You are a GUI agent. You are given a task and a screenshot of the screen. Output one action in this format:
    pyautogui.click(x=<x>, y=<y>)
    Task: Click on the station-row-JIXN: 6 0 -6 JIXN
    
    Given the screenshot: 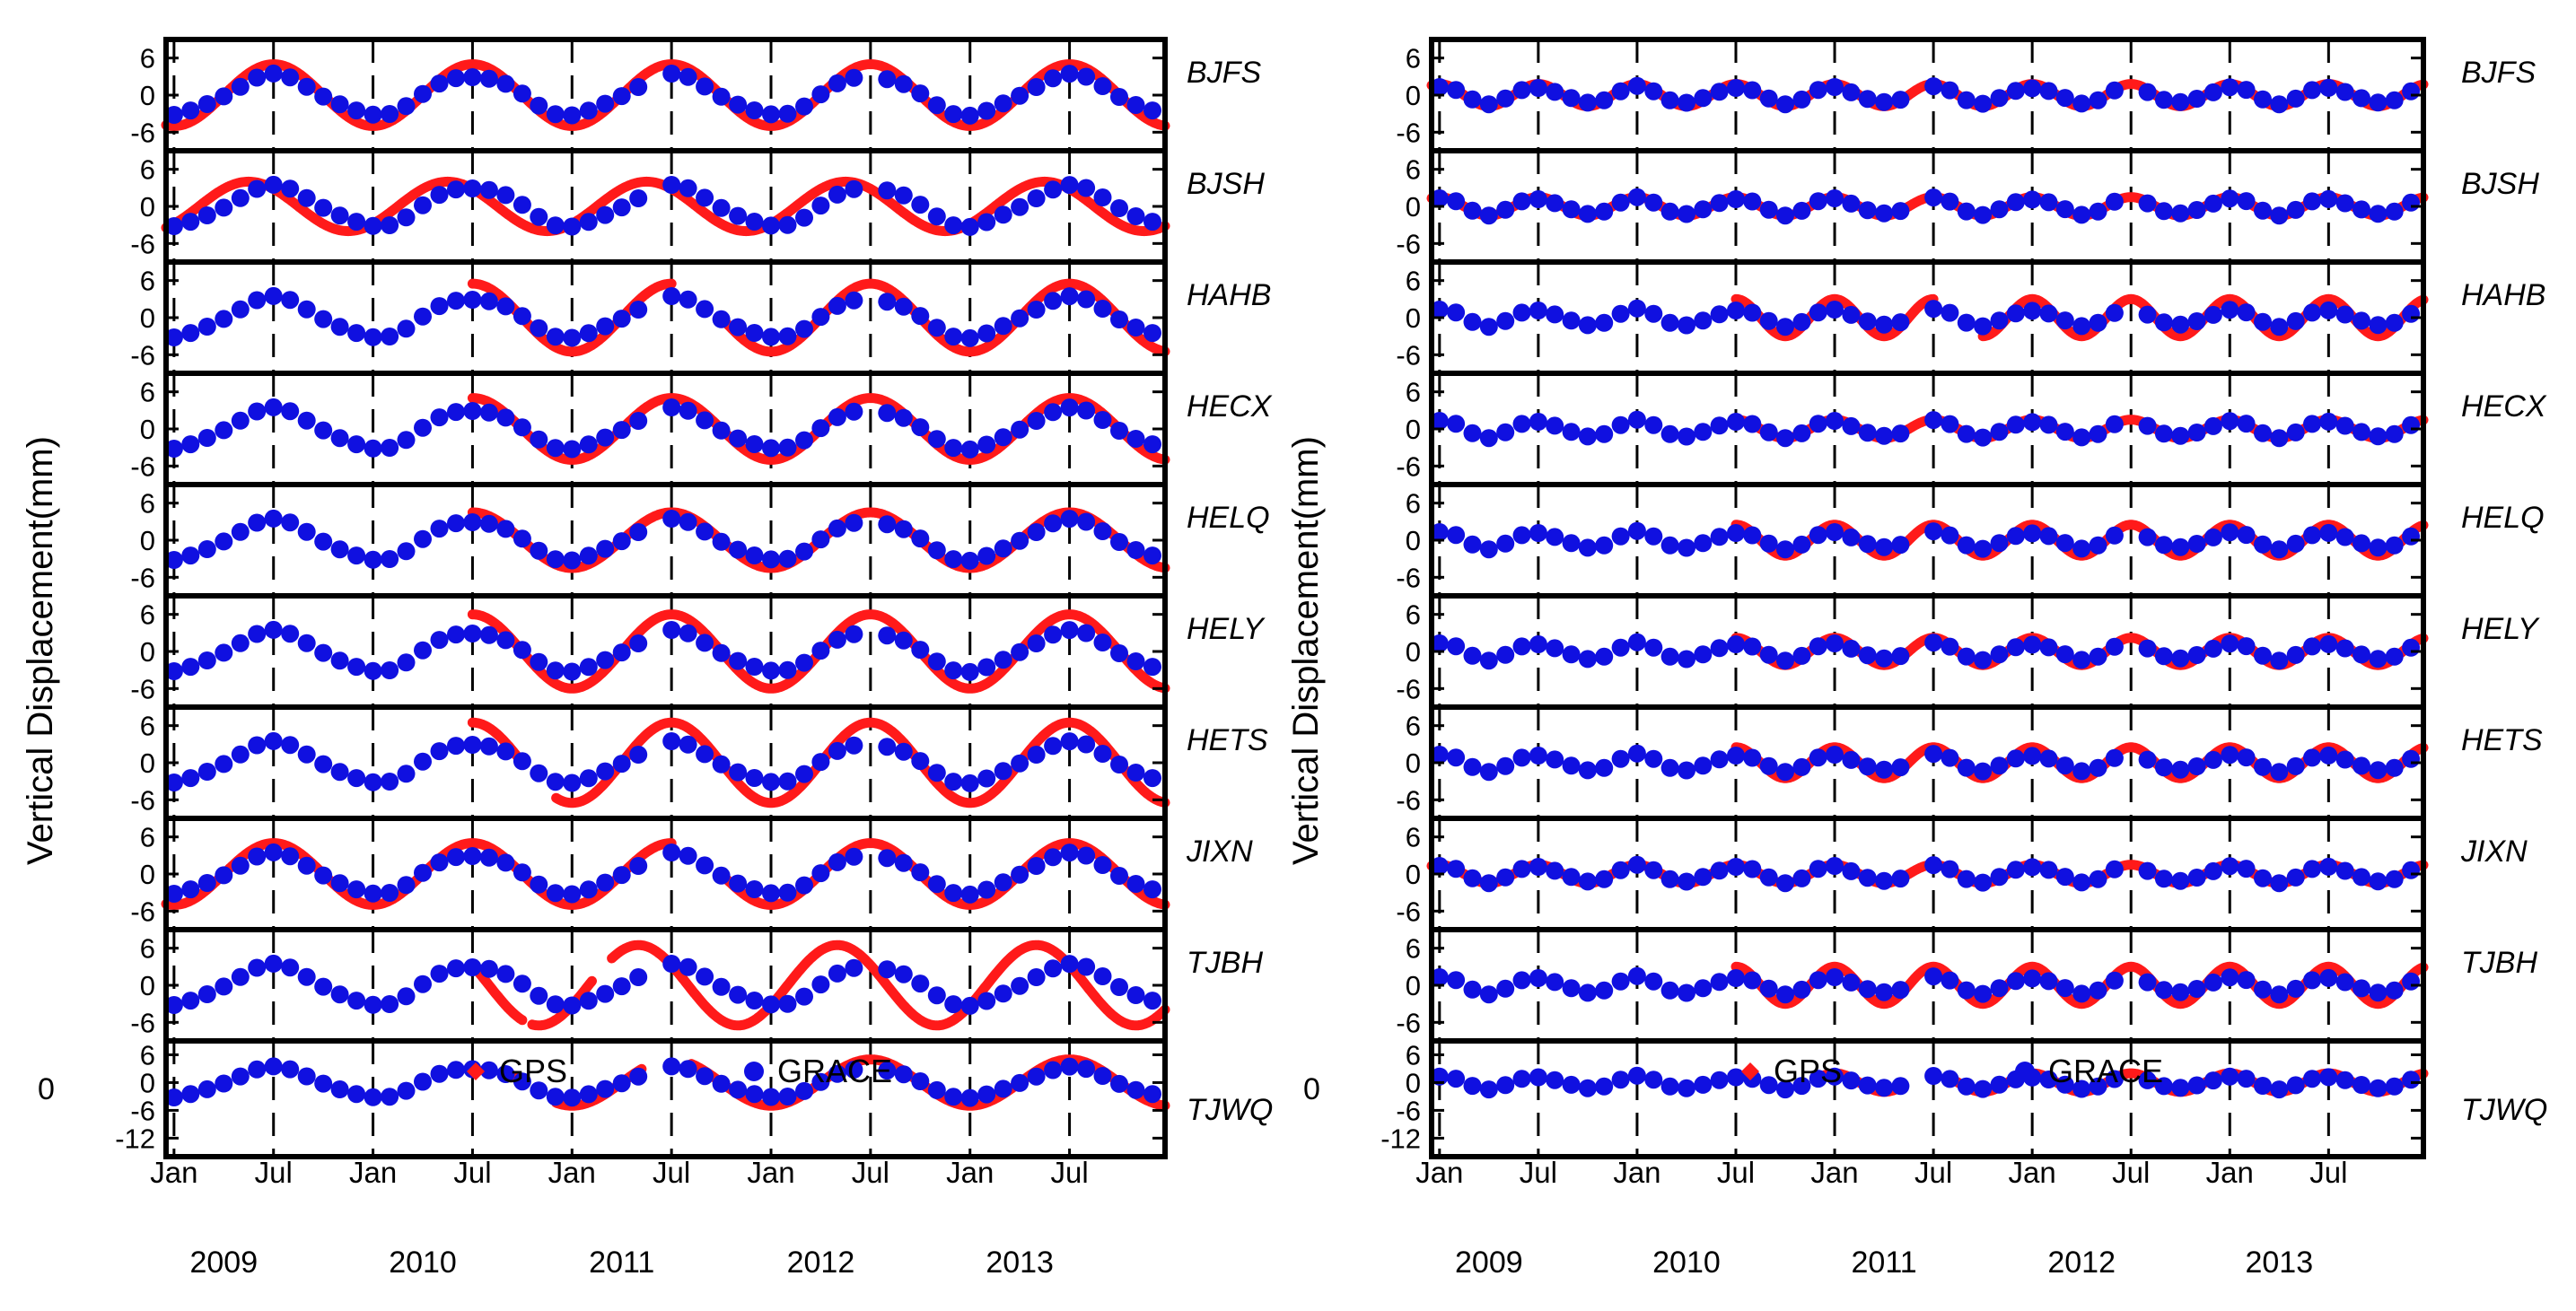 What is the action you would take?
    pyautogui.click(x=1962, y=874)
    